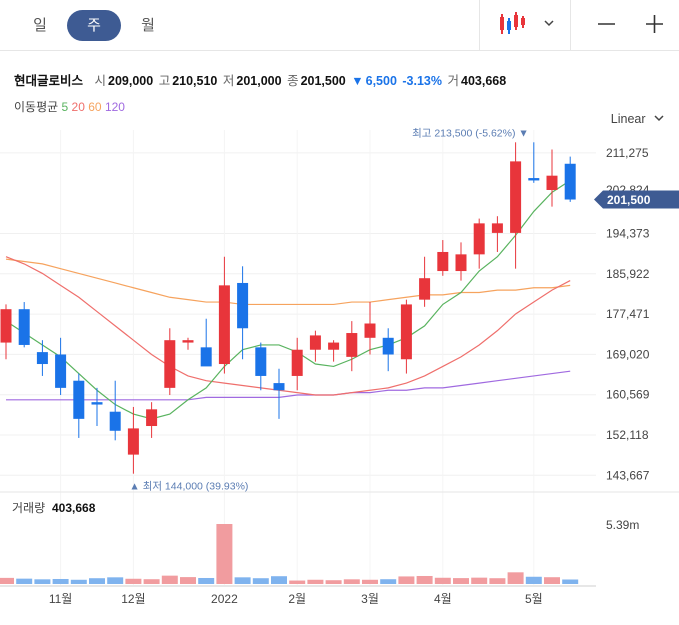  Describe the element at coordinates (422, 81) in the screenshot. I see `change-percent: -3.13%` at that location.